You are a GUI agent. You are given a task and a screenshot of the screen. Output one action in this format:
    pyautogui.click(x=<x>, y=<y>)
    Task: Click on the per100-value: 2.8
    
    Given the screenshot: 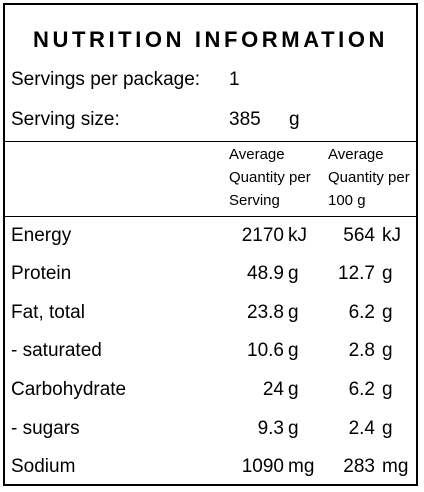 What is the action you would take?
    pyautogui.click(x=361, y=350)
    